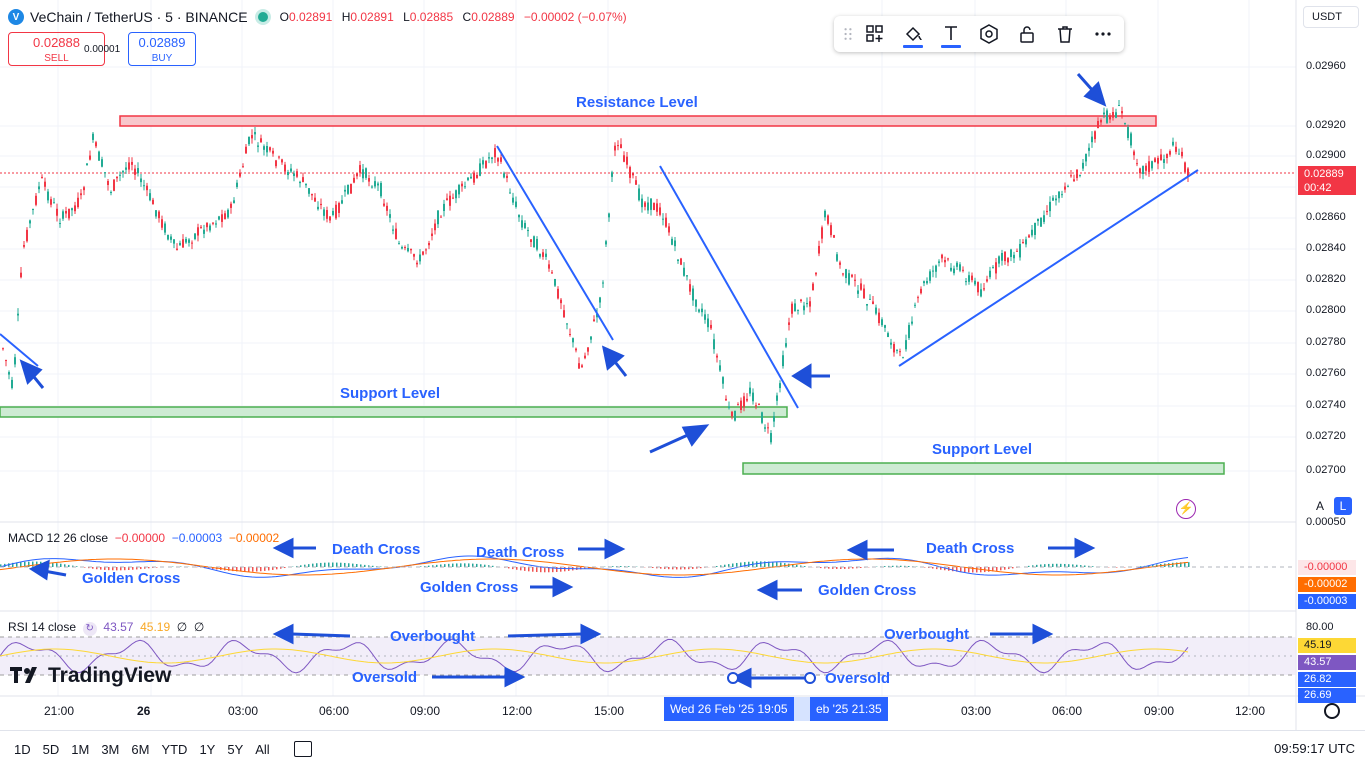  Describe the element at coordinates (1326, 217) in the screenshot. I see `price-tick-label: 0.02860` at that location.